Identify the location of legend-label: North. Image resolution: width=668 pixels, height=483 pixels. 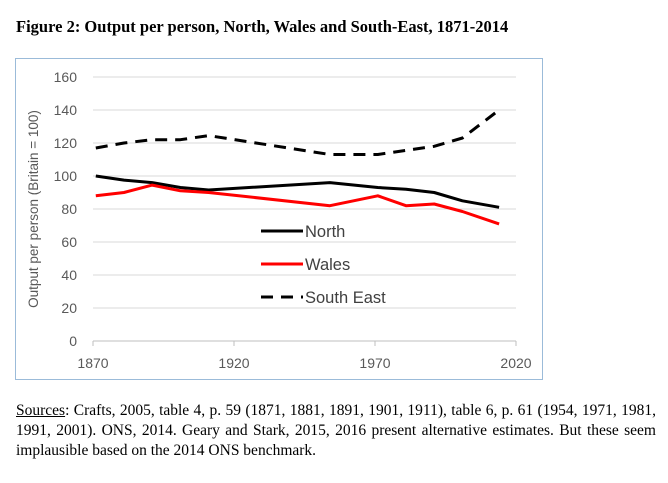
(325, 232).